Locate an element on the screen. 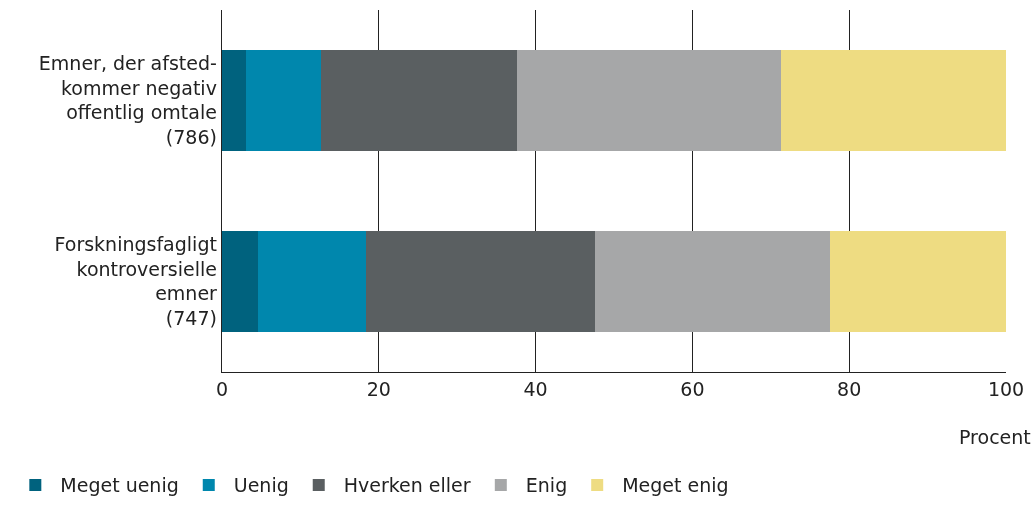 The height and width of the screenshot is (514, 1036). legend-label: Meget enig is located at coordinates (675, 485).